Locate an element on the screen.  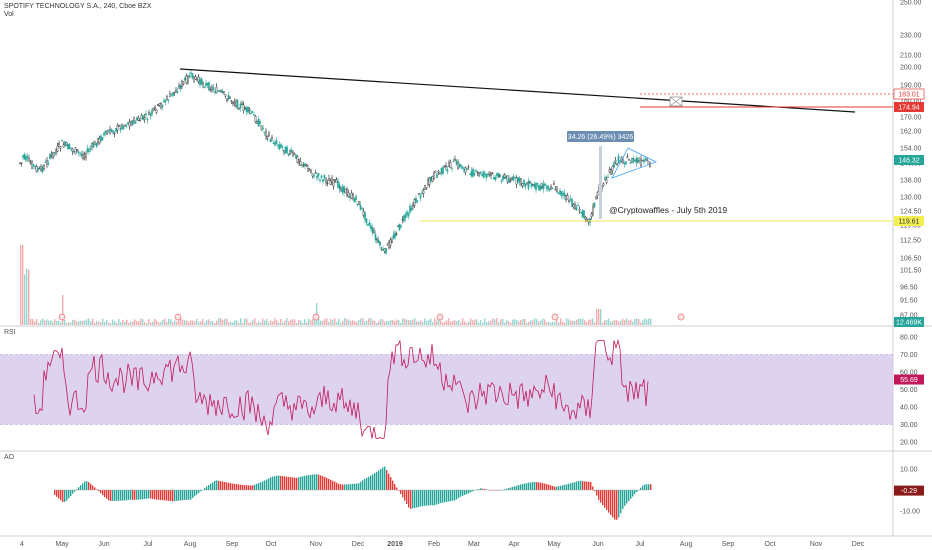
price-tick-label: 101.50 is located at coordinates (911, 271).